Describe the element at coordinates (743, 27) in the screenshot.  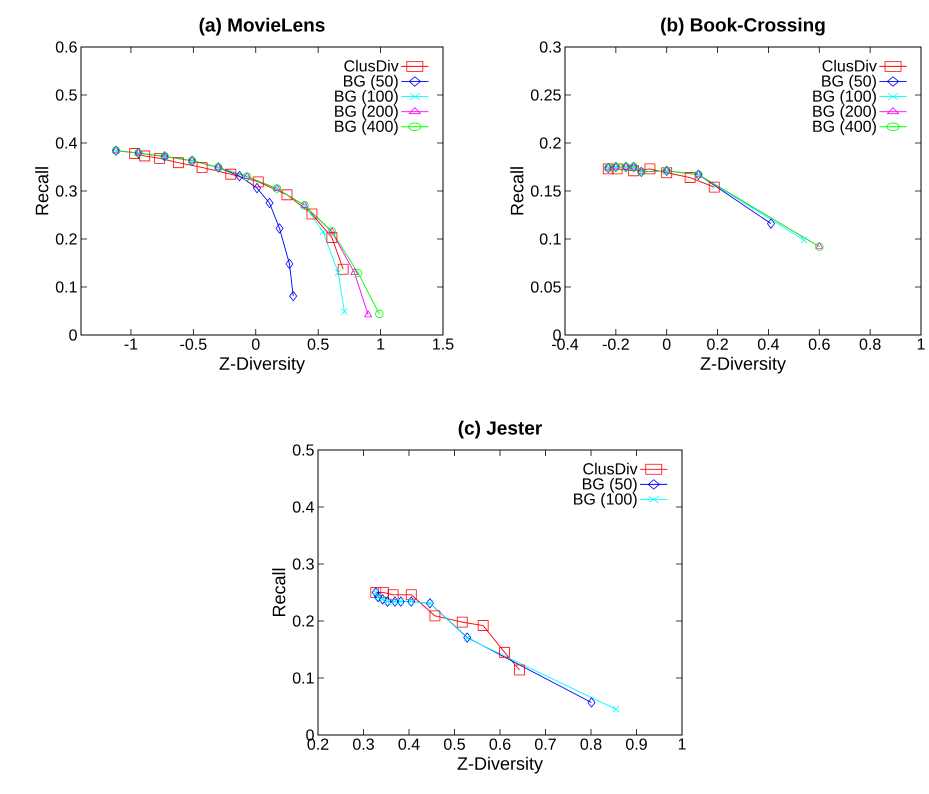
I see `chart-title: (b) Book-Crossing` at that location.